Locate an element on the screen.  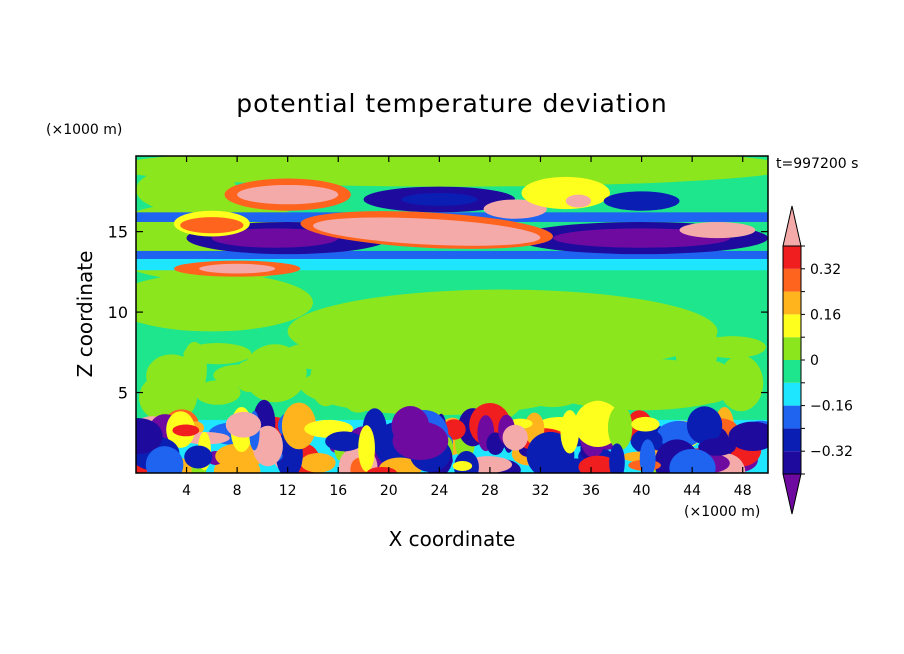
colorbar-tick-label: 0.32 is located at coordinates (825, 270).